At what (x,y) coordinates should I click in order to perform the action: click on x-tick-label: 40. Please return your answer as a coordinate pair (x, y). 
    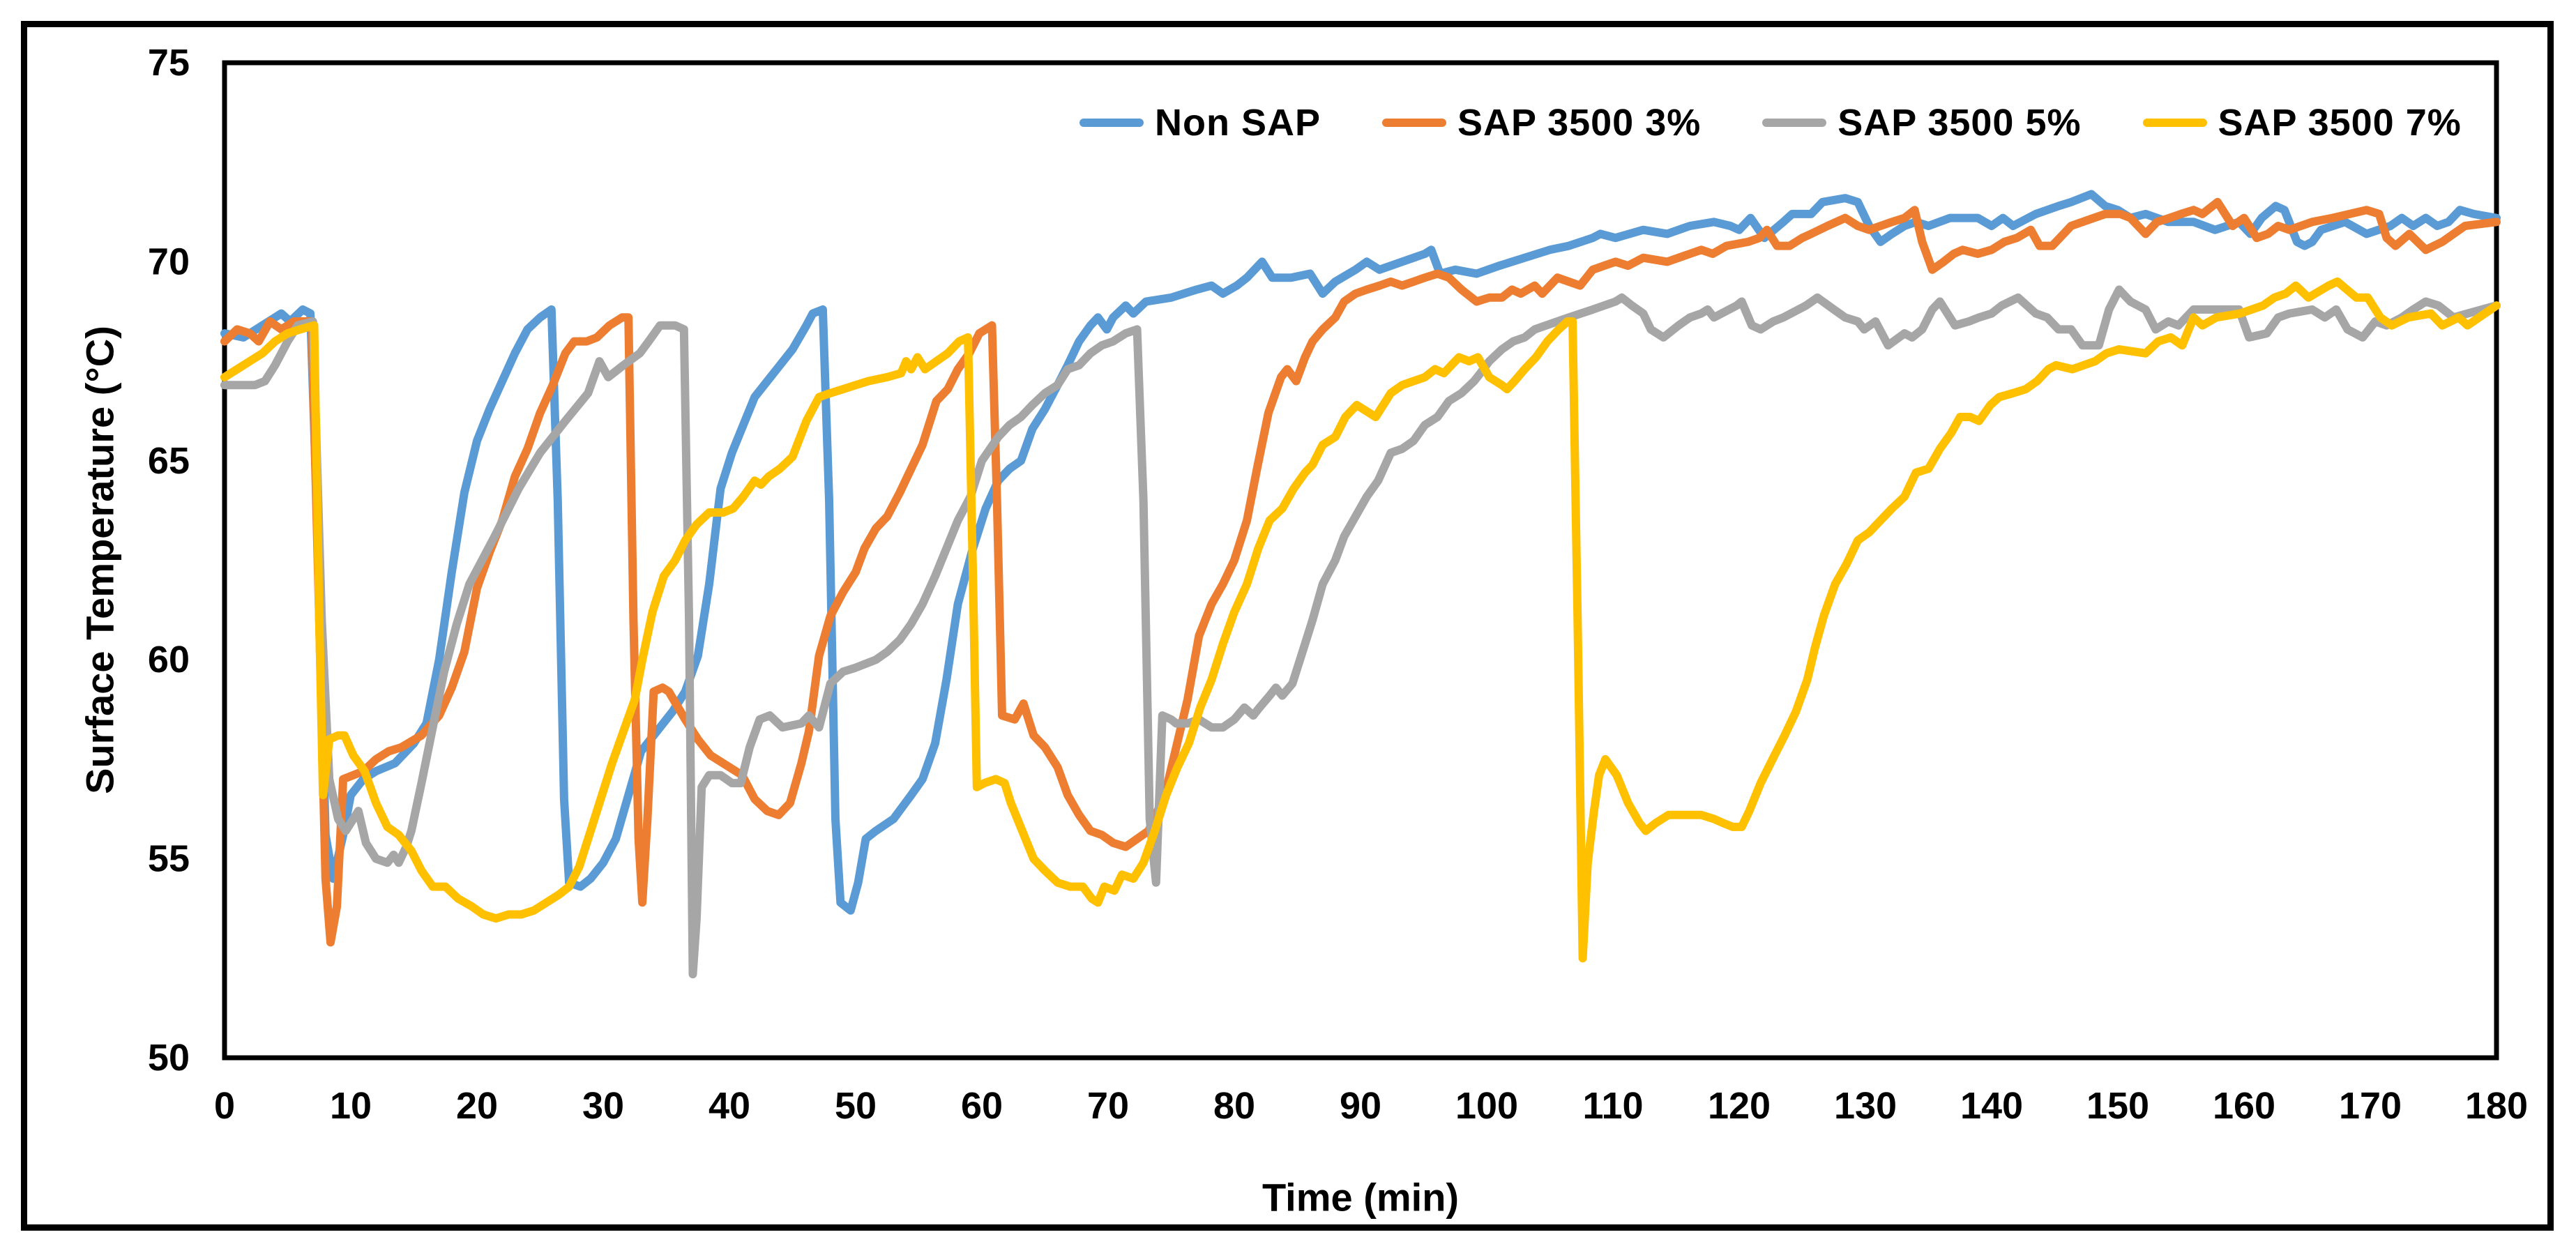
    Looking at the image, I should click on (729, 1106).